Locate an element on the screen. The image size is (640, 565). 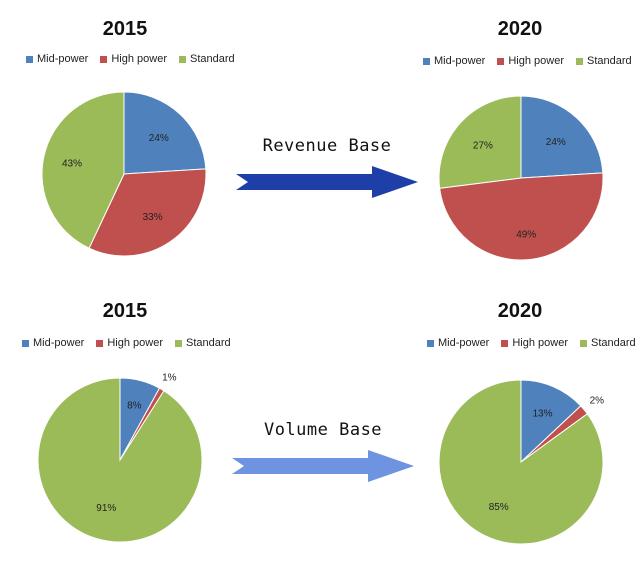
slice-label: 85% is located at coordinates (499, 507).